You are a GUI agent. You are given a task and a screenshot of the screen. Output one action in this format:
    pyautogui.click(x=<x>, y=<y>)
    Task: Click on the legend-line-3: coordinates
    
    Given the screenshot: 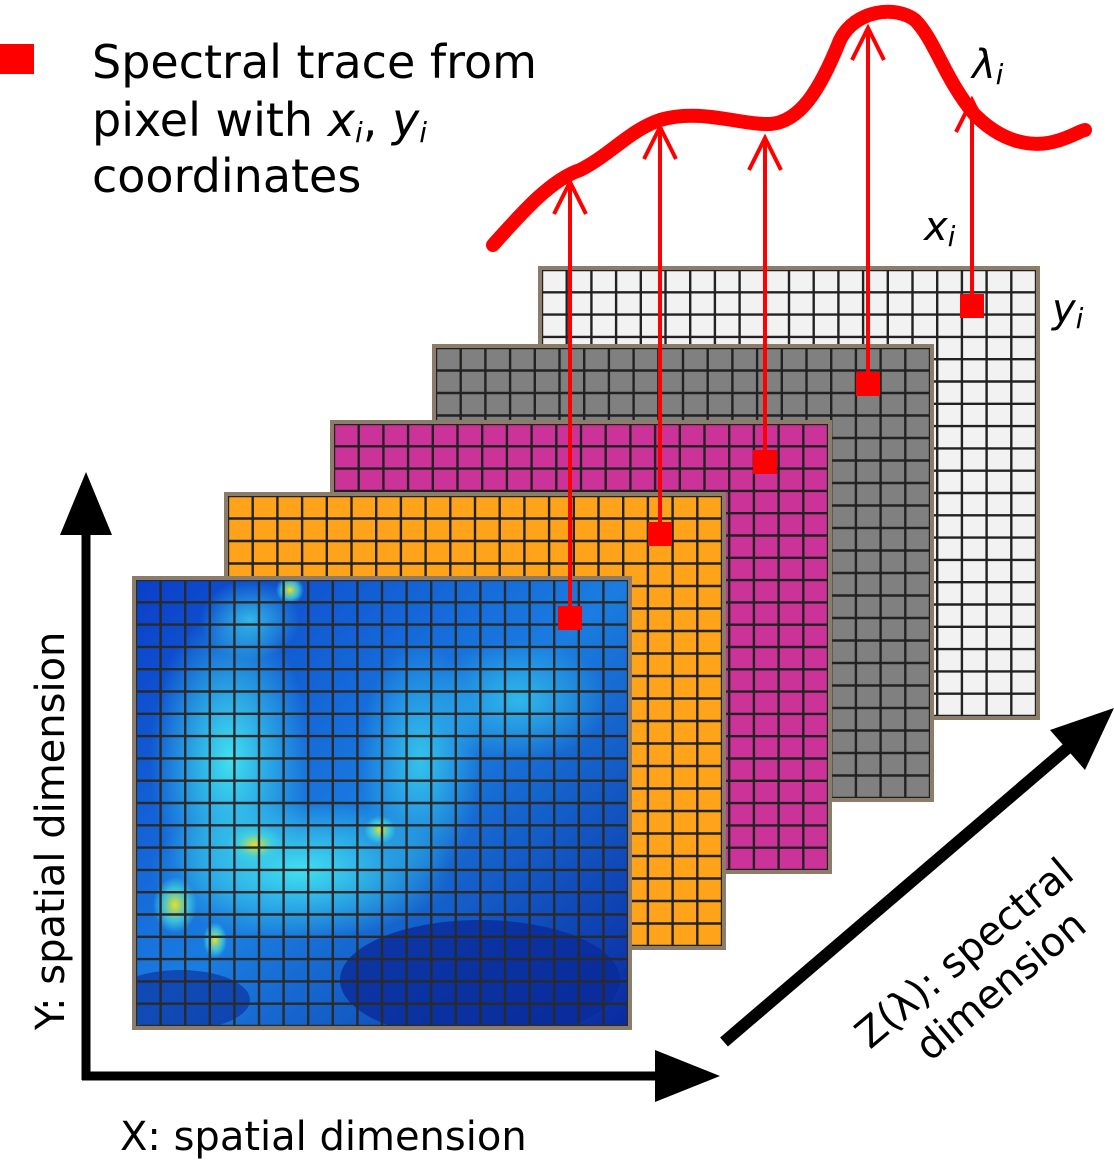 What is the action you would take?
    pyautogui.click(x=226, y=176)
    